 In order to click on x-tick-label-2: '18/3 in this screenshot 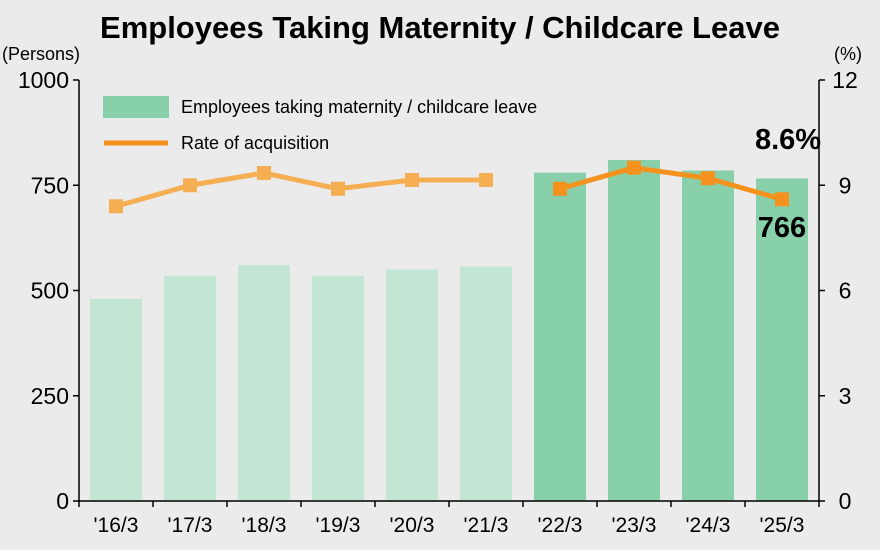, I will do `click(264, 525)`.